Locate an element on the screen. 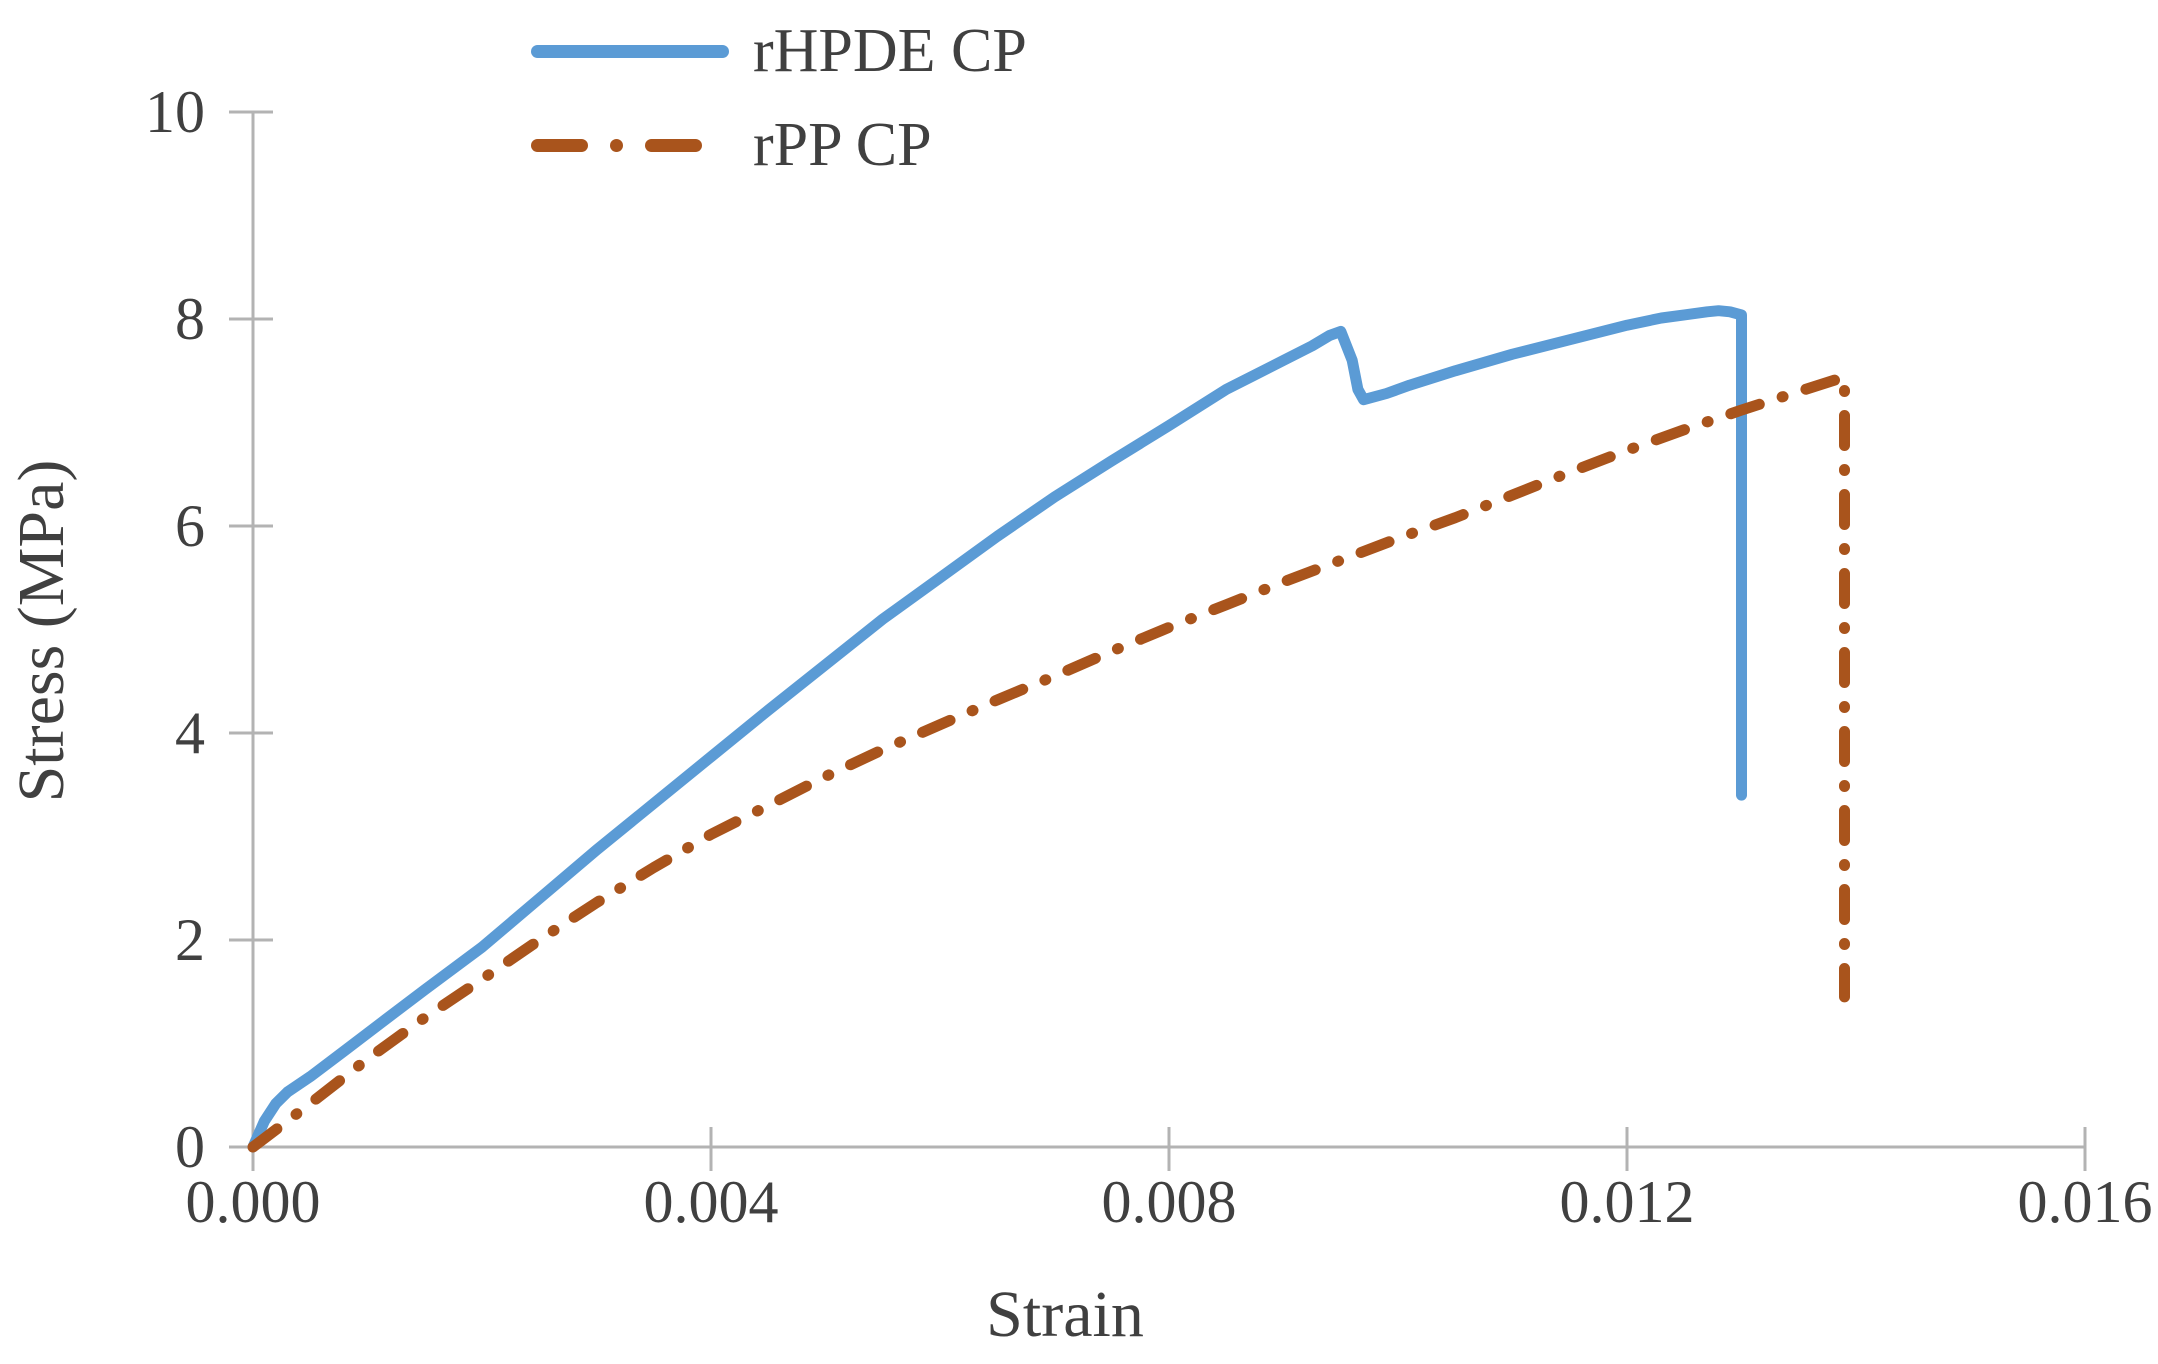  legend-label-rpp-cp: rPP CP is located at coordinates (842, 145).